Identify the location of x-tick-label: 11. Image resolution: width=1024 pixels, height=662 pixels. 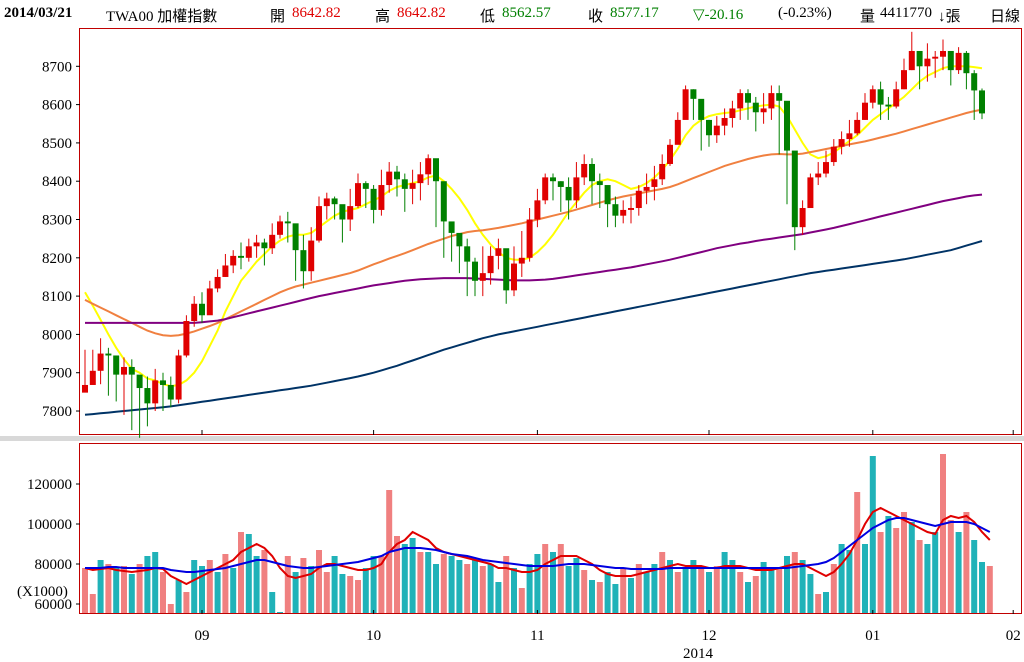
(537, 636).